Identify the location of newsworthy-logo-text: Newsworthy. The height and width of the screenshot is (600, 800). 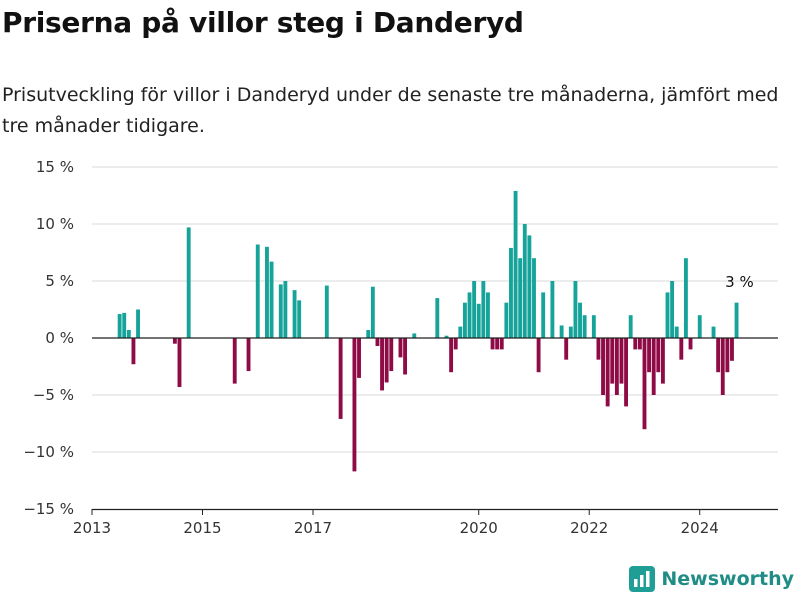
(727, 579).